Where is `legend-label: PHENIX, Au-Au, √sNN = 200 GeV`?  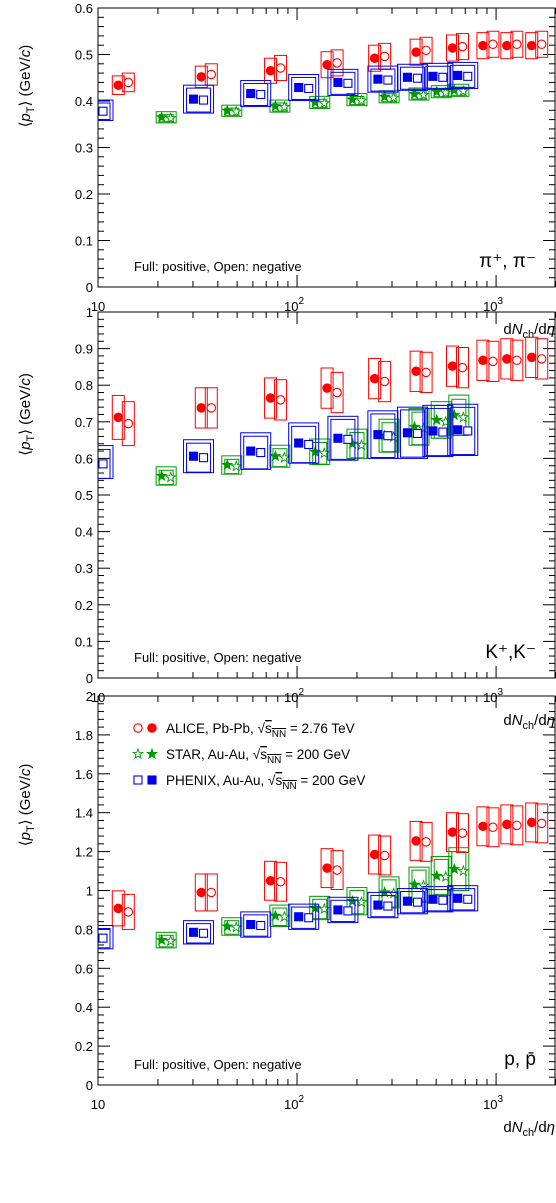 legend-label: PHENIX, Au-Au, √sNN = 200 GeV is located at coordinates (265, 782).